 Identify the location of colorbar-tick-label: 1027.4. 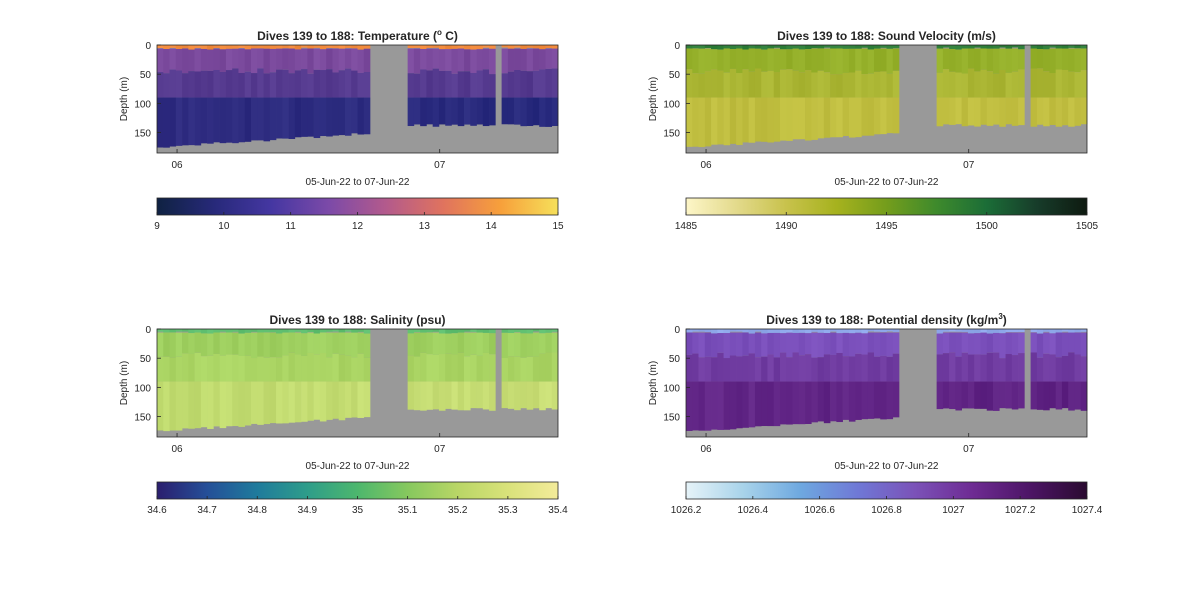
(1087, 510).